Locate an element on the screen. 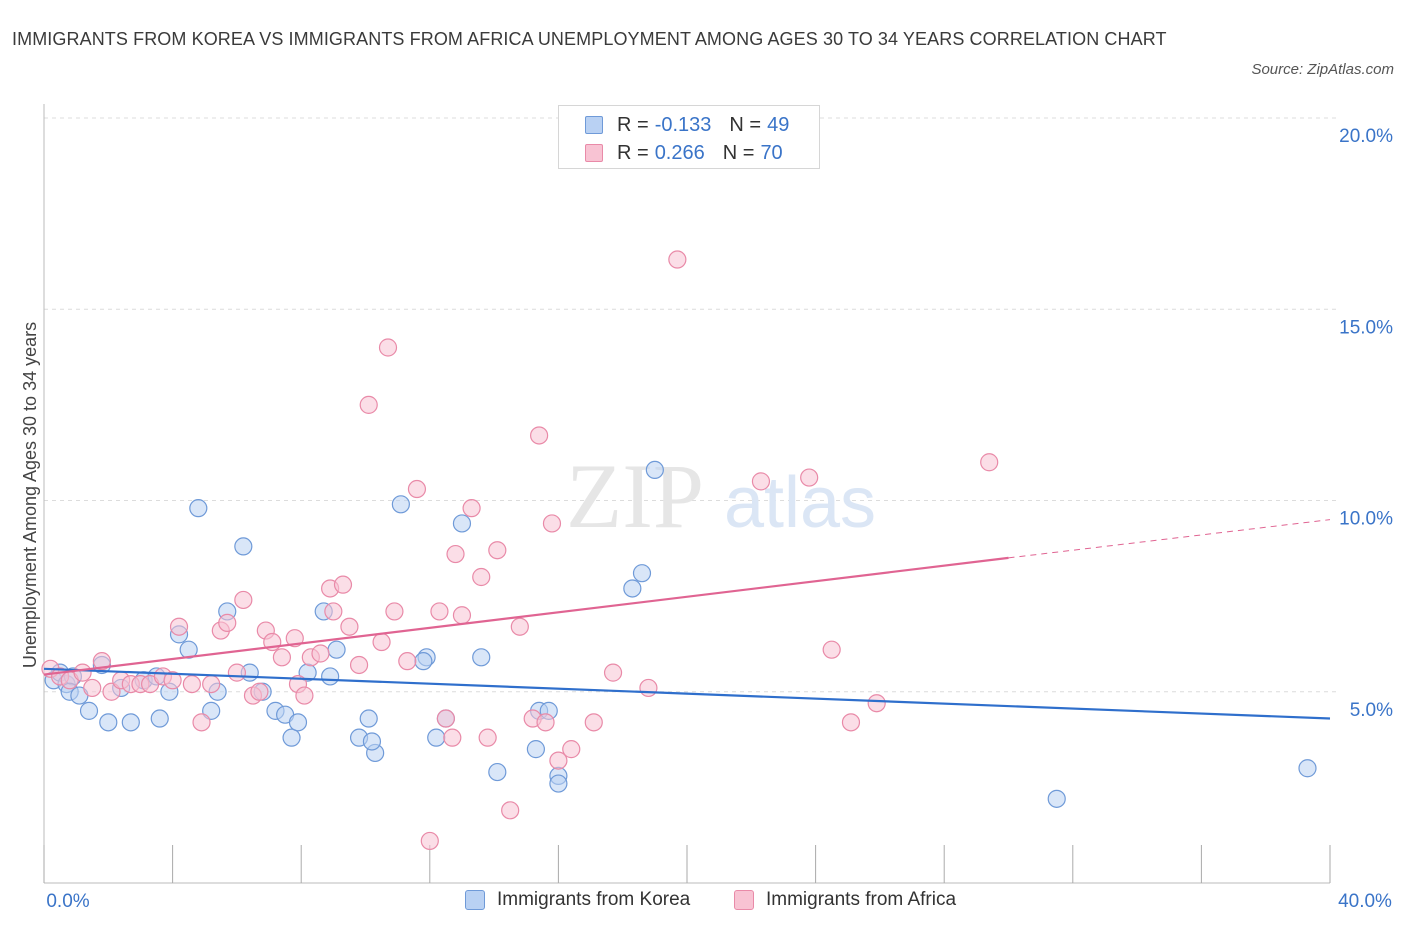 This screenshot has height=930, width=1406. y-tick-label: 5.0% is located at coordinates (1371, 710).